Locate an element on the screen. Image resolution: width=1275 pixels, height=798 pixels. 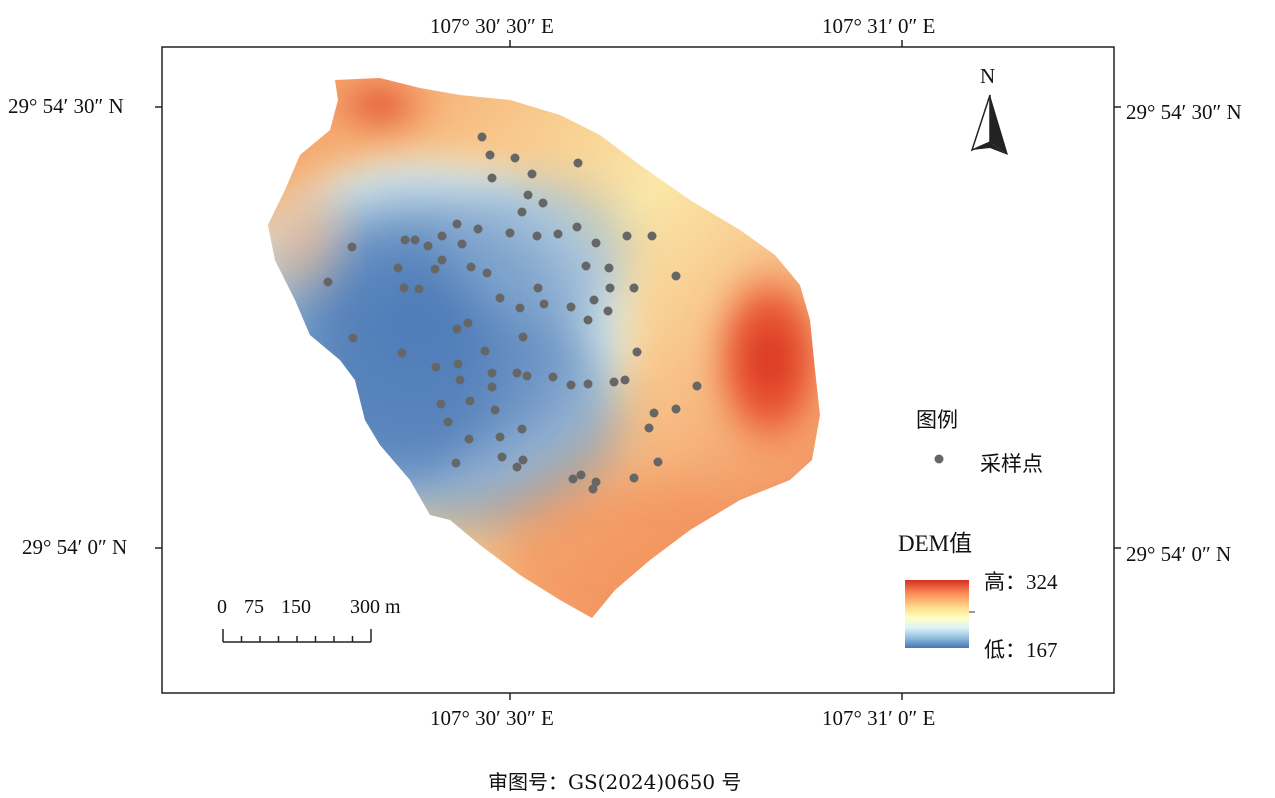
legend-sample-label: 采样点 is located at coordinates (1011, 464).